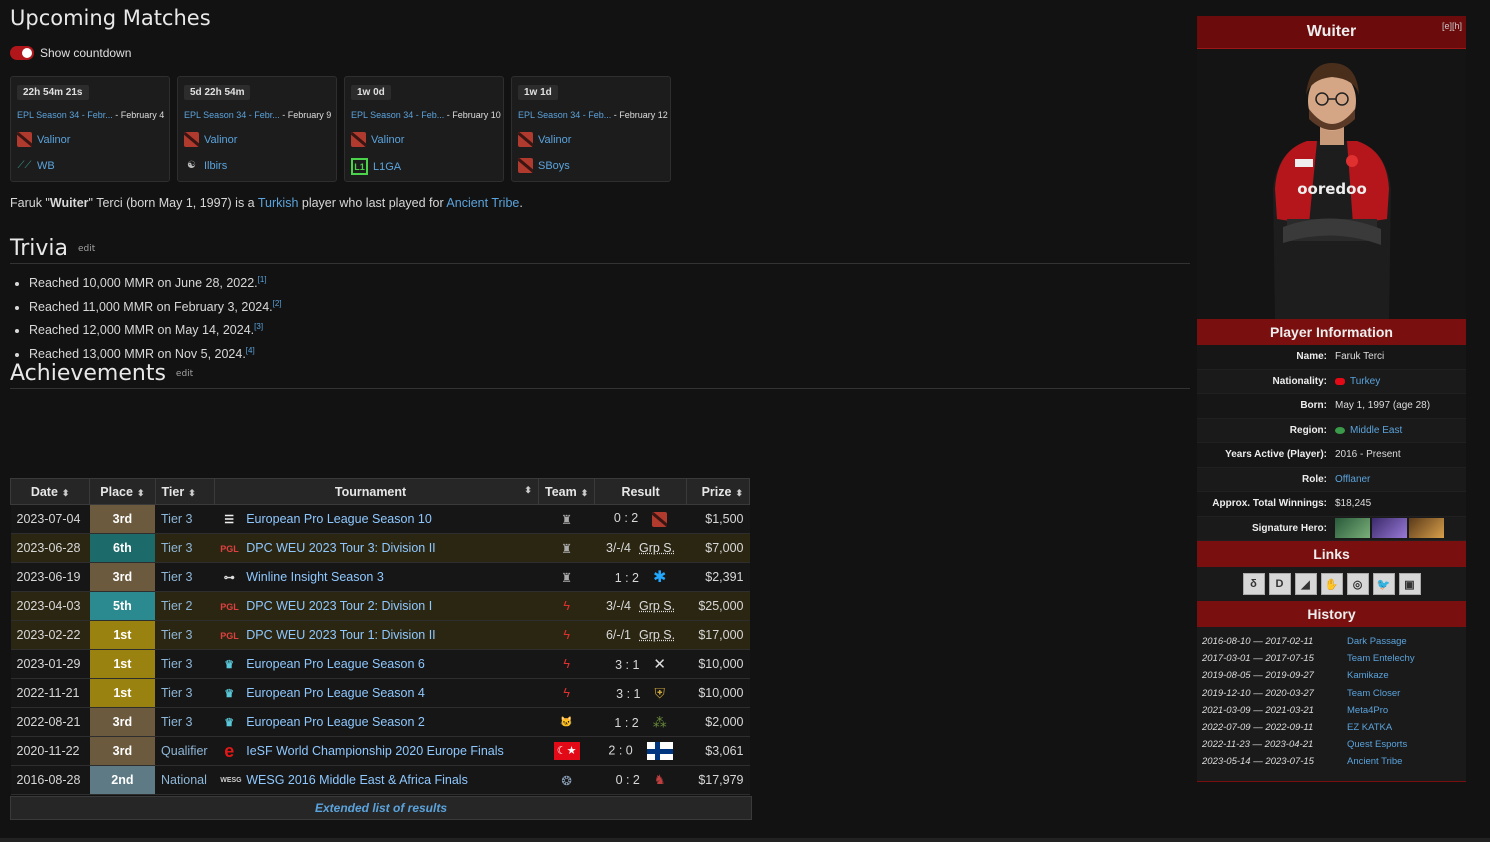 Image resolution: width=1490 pixels, height=842 pixels. Describe the element at coordinates (339, 518) in the screenshot. I see `tournament-link: European Pro League Season 10` at that location.